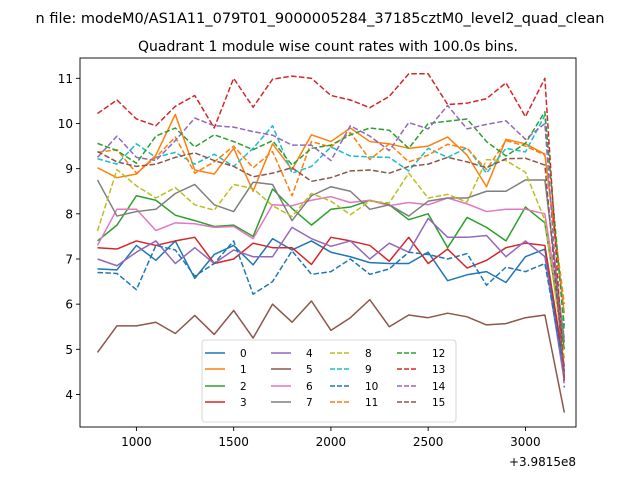 Image resolution: width=640 pixels, height=480 pixels. Describe the element at coordinates (371, 403) in the screenshot. I see `legend-label-11: 11` at that location.